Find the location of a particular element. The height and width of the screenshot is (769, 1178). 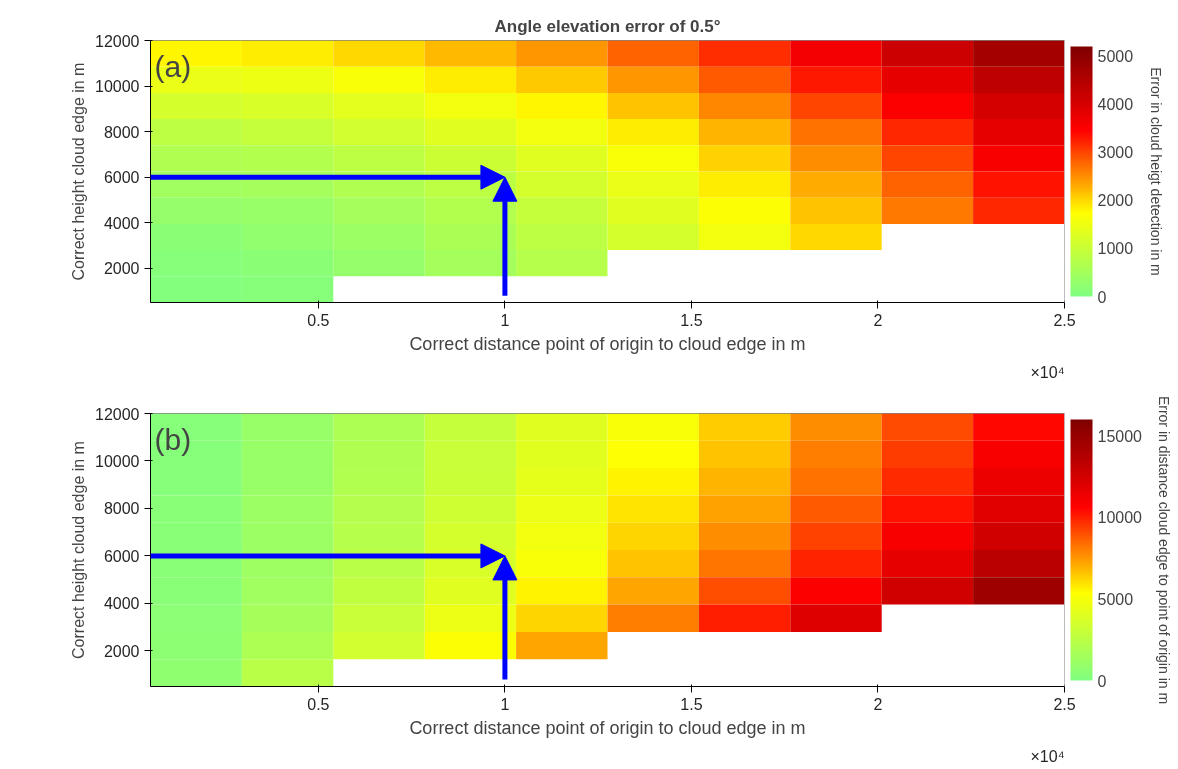

annotation: (a) is located at coordinates (173, 66).